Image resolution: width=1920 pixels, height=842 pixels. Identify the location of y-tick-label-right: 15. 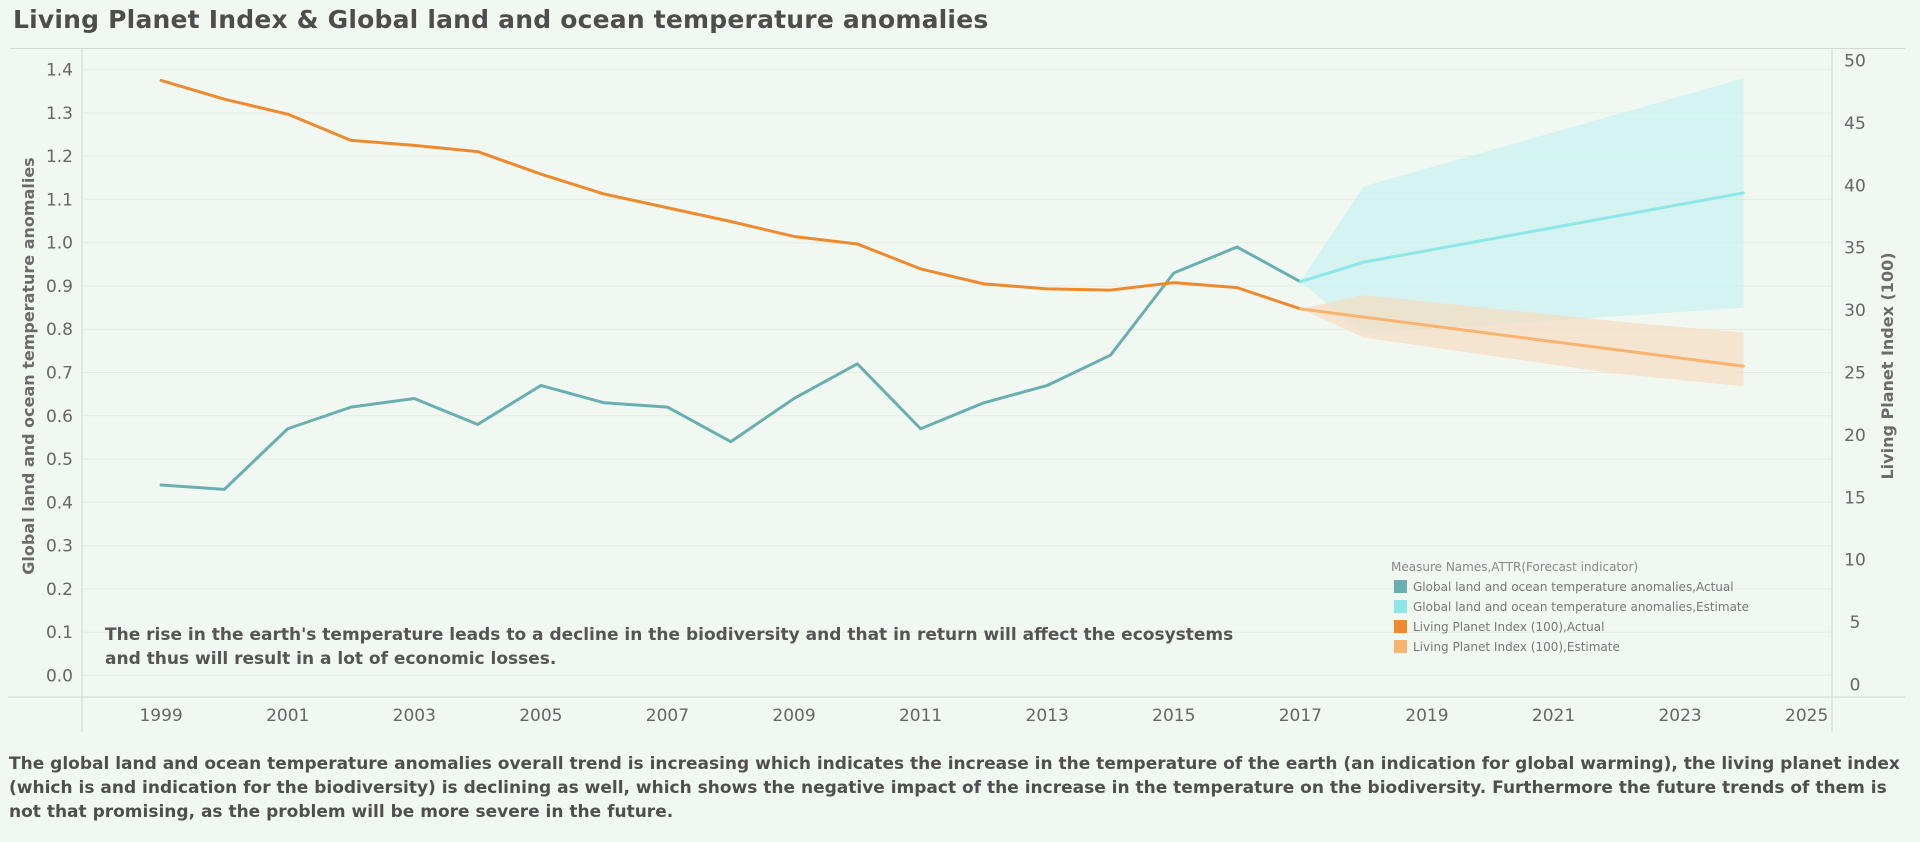
(1855, 498).